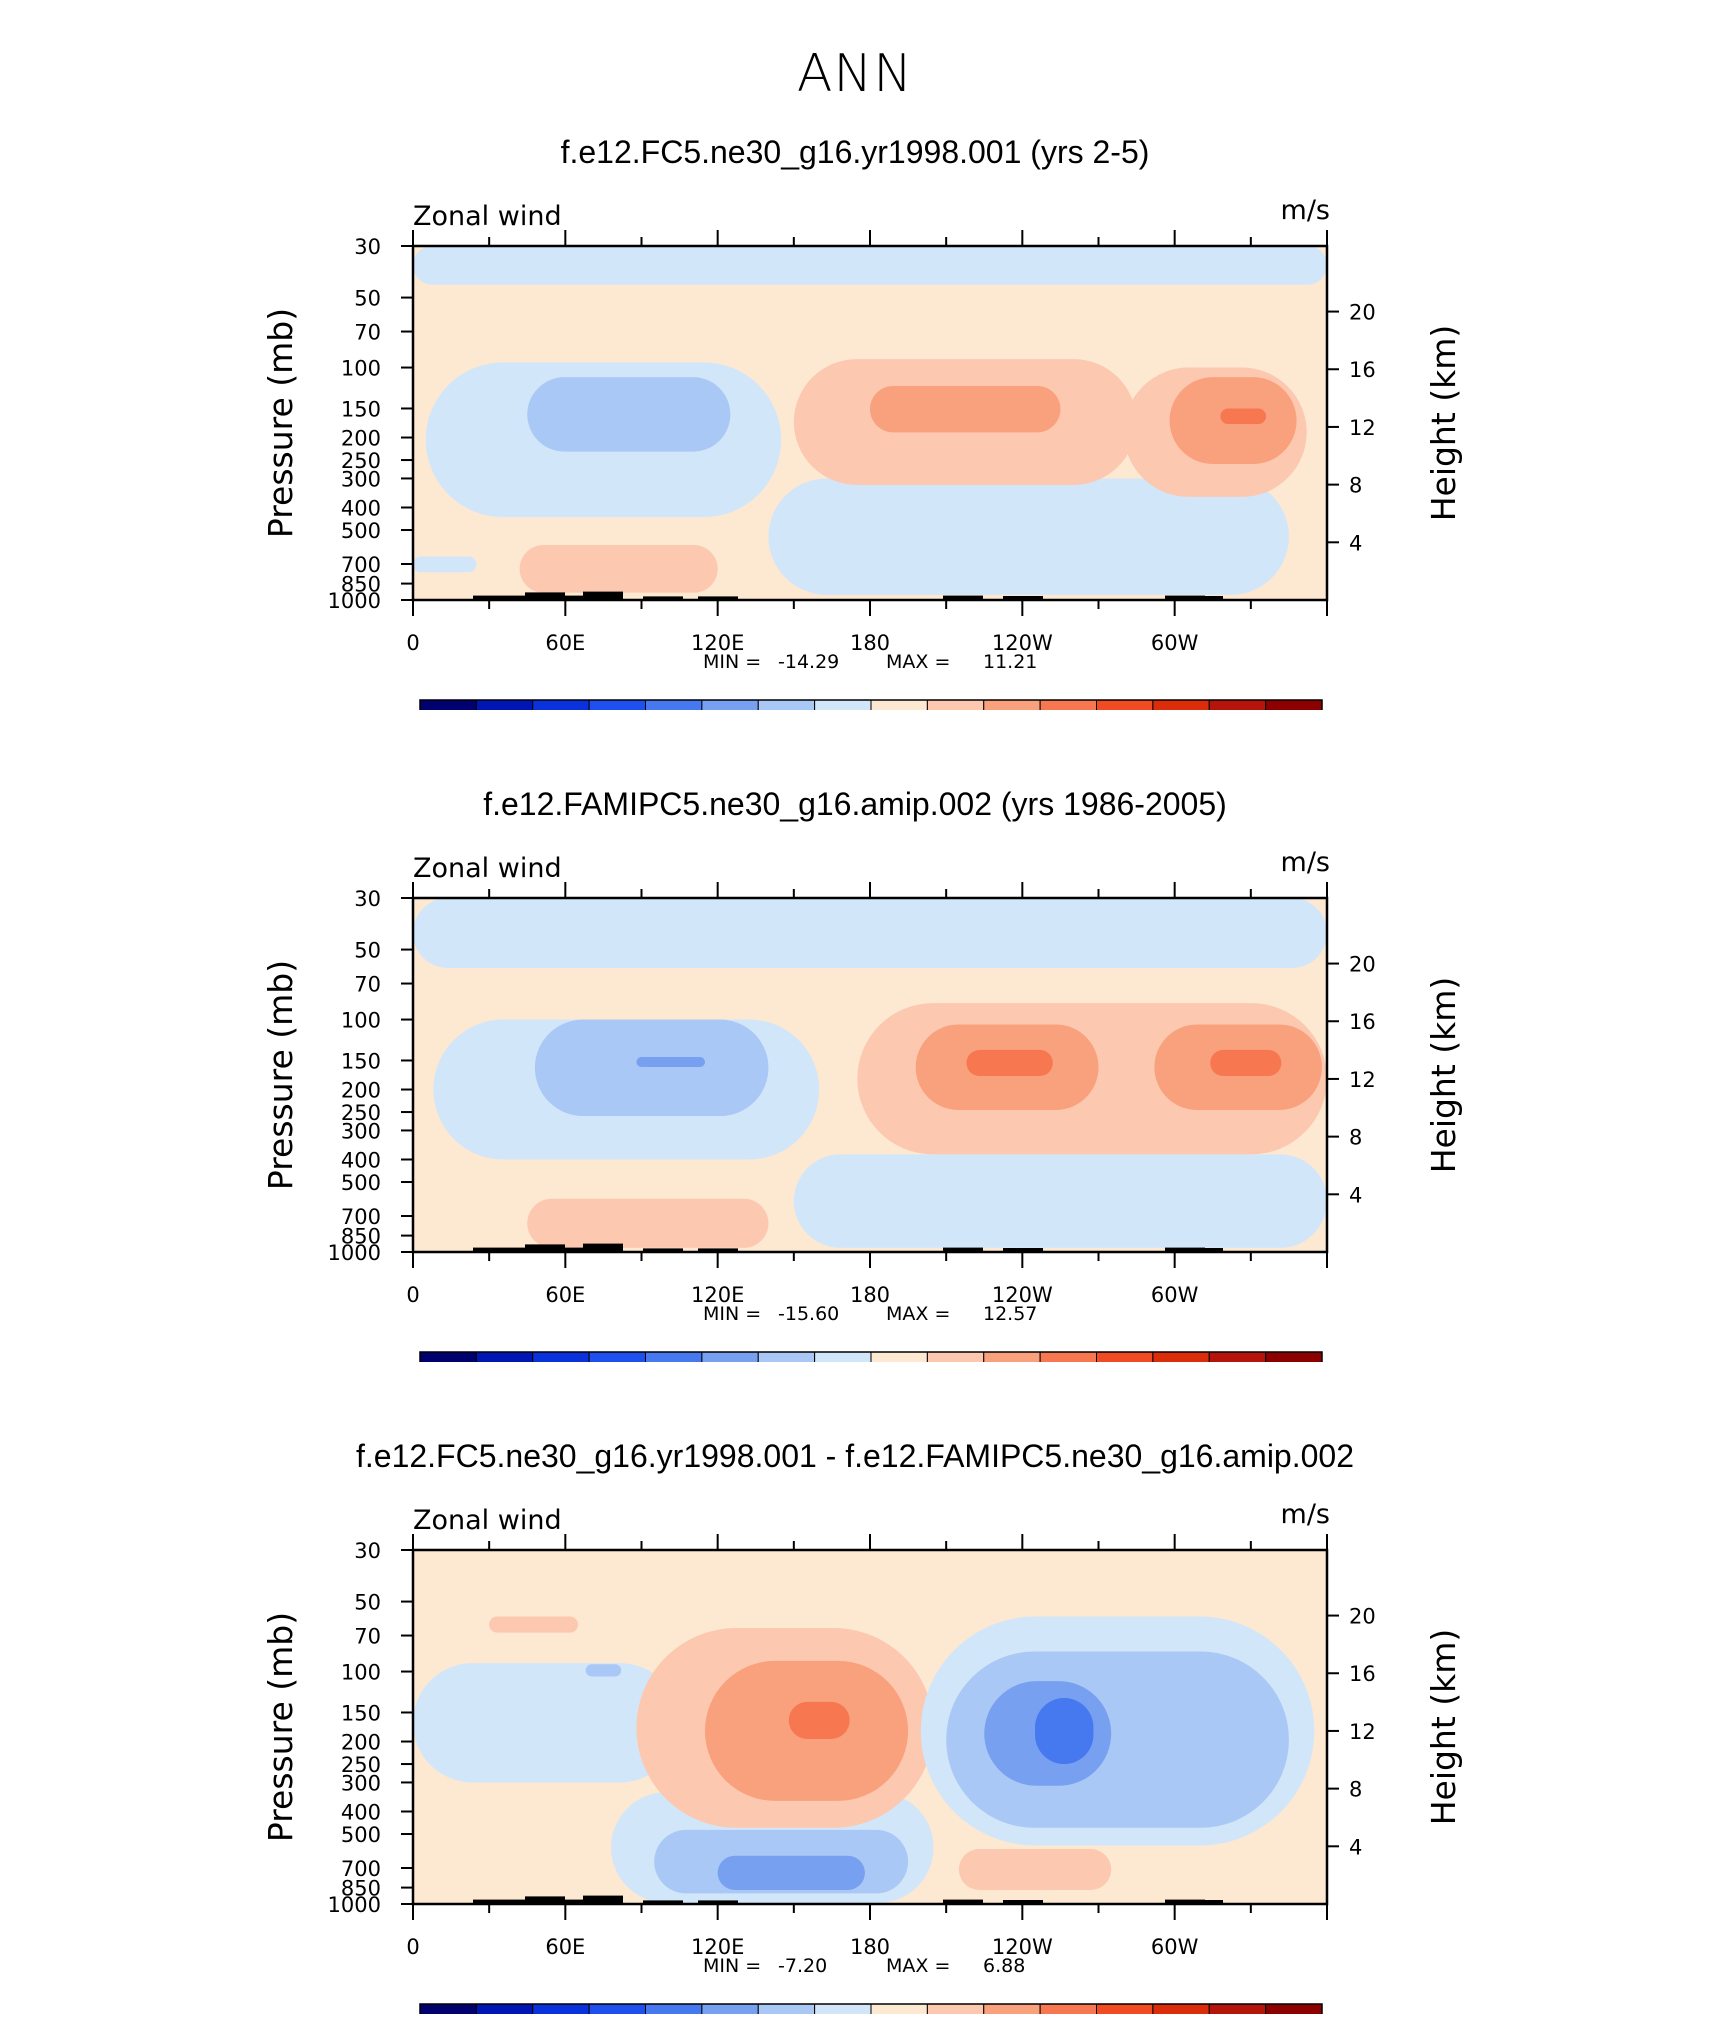 The height and width of the screenshot is (2038, 1710). Describe the element at coordinates (361, 1113) in the screenshot. I see `y-tick-label: 250` at that location.